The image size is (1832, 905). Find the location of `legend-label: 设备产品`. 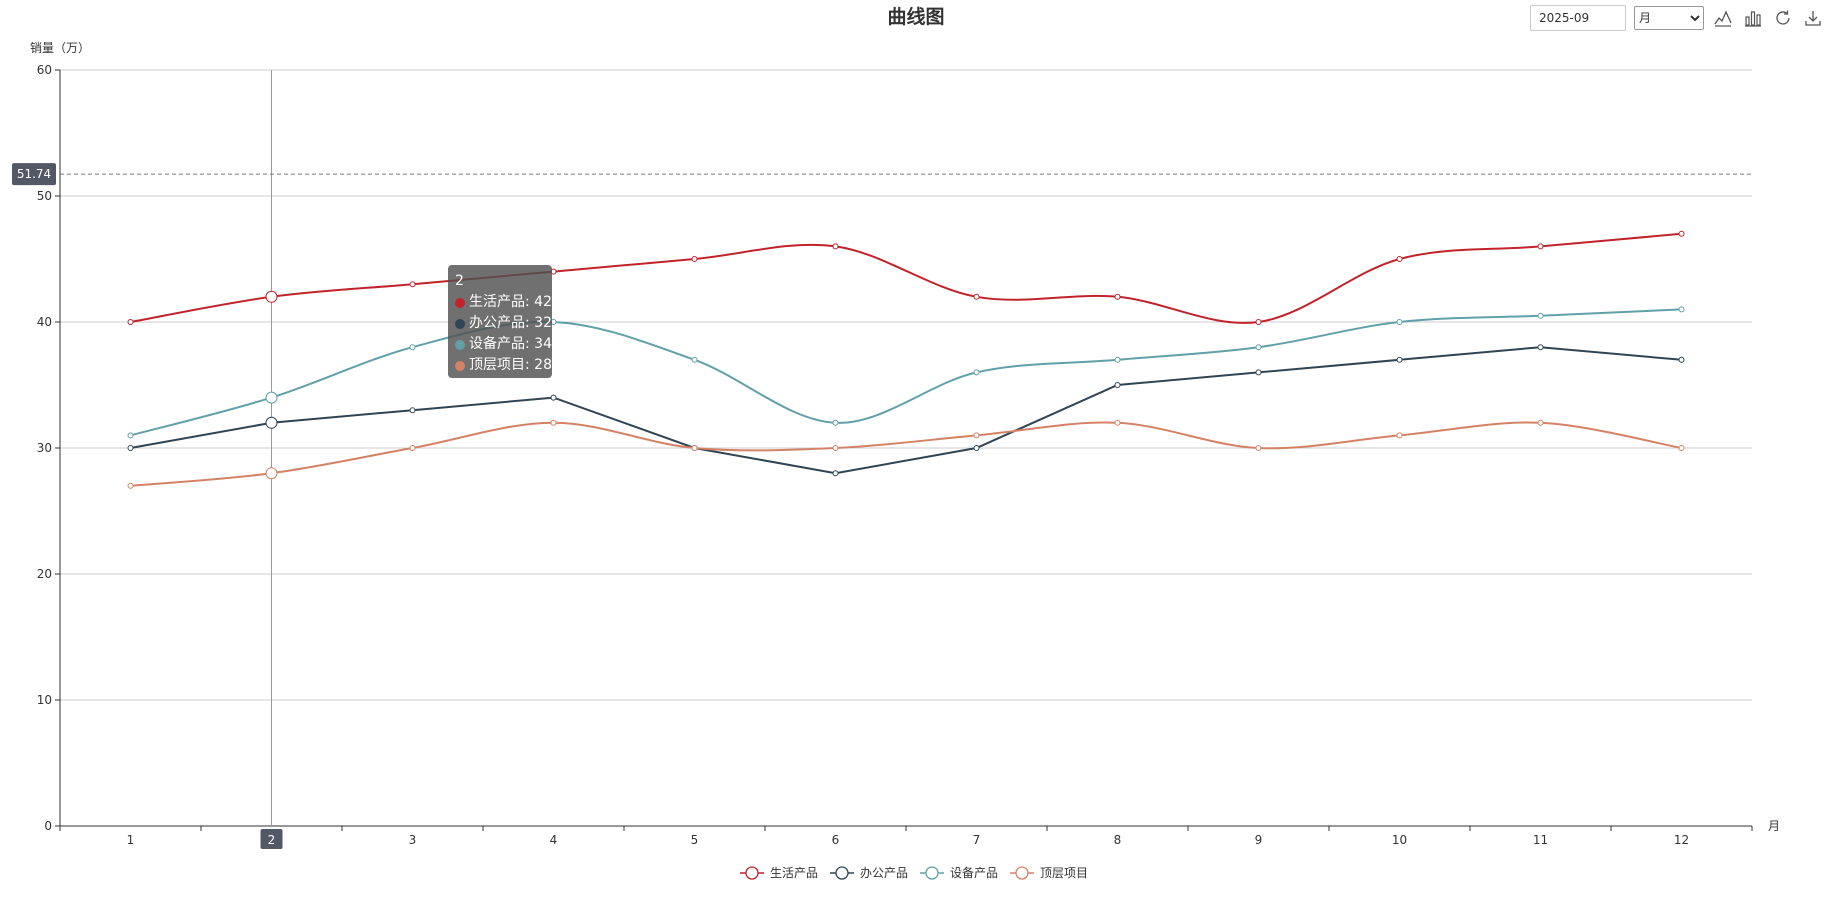

legend-label: 设备产品 is located at coordinates (974, 873).